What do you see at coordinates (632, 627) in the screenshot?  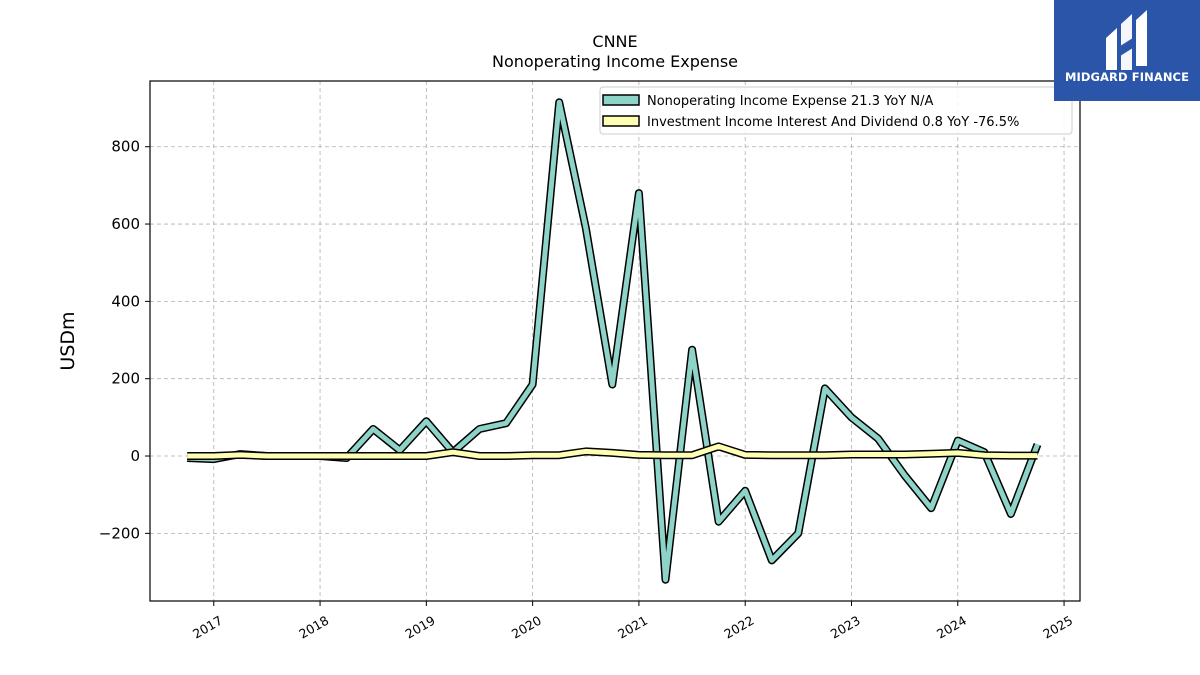 I see `x-tick-label: 2021` at bounding box center [632, 627].